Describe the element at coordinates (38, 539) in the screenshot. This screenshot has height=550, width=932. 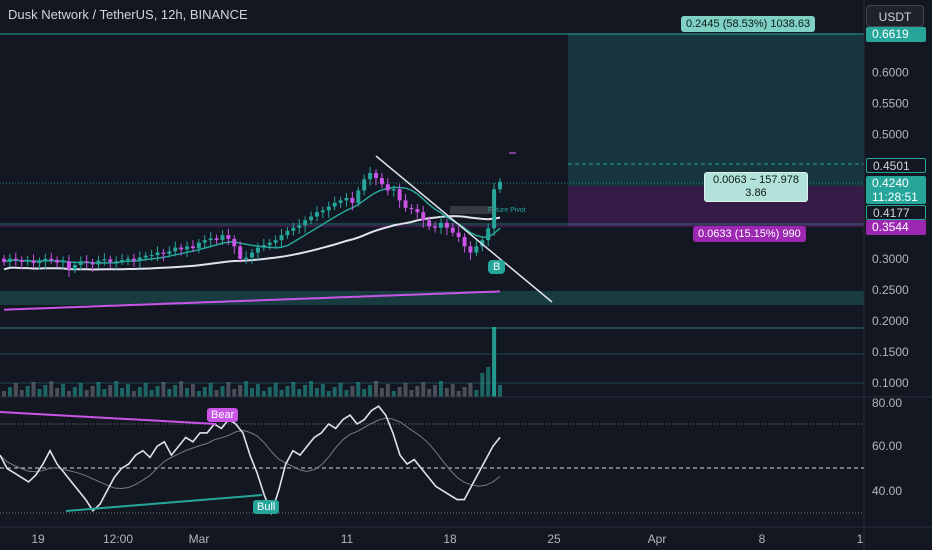
I see `time-tick-label: 19` at that location.